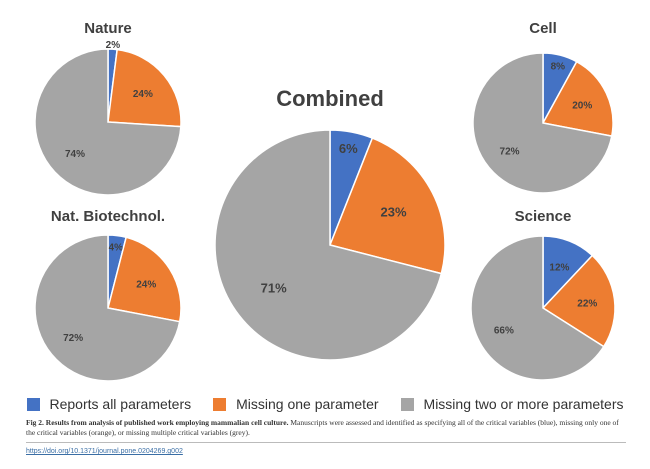  Describe the element at coordinates (75, 154) in the screenshot. I see `slice-label: 74%` at that location.